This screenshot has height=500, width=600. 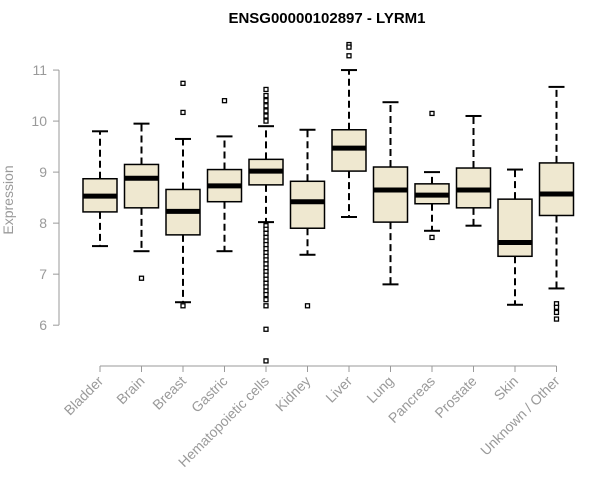 What do you see at coordinates (326, 18) in the screenshot?
I see `chart-title: ENSG00000102897 - LYRM1` at bounding box center [326, 18].